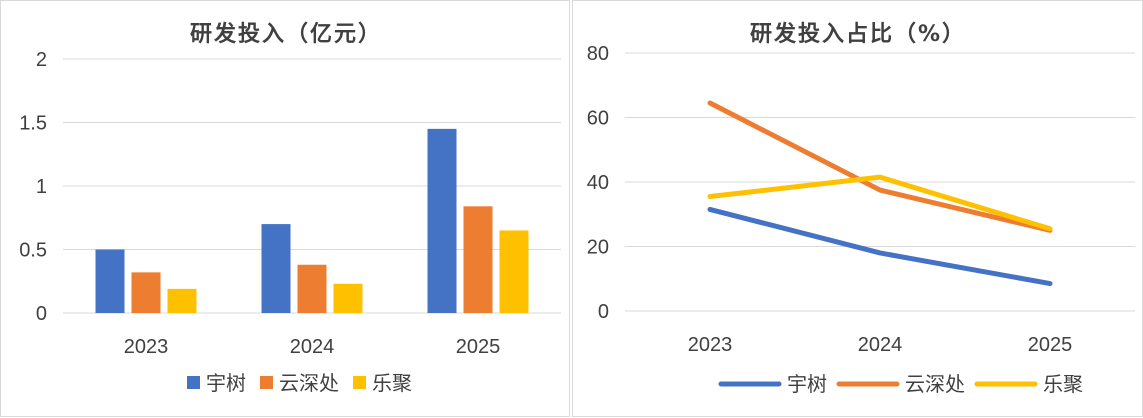 This screenshot has width=1143, height=418. Describe the element at coordinates (514, 271) in the screenshot. I see `bar-2025-乐聚` at that location.